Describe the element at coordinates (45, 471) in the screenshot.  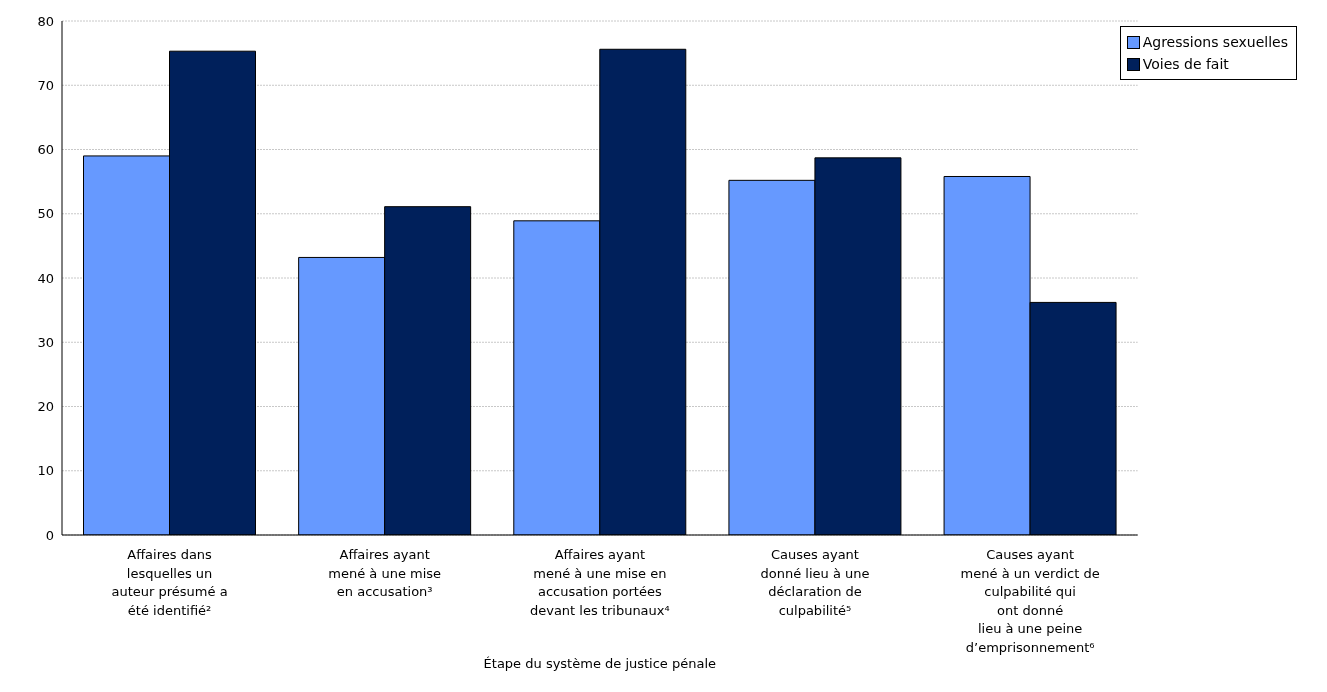
I see `y-tick-label: 10` at that location.